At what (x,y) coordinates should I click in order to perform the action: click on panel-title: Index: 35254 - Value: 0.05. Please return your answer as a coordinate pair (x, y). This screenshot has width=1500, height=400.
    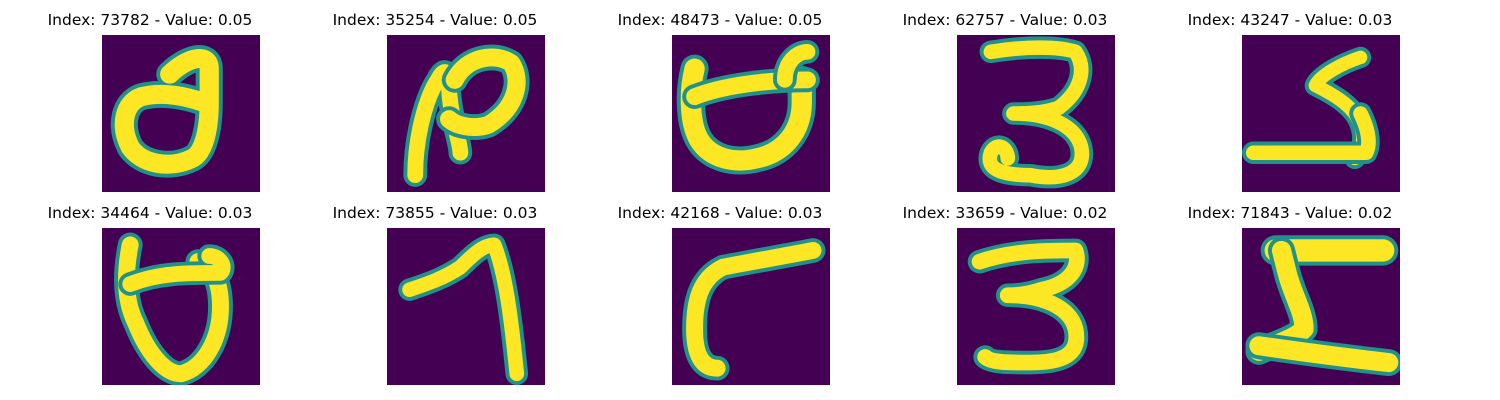
    Looking at the image, I should click on (435, 20).